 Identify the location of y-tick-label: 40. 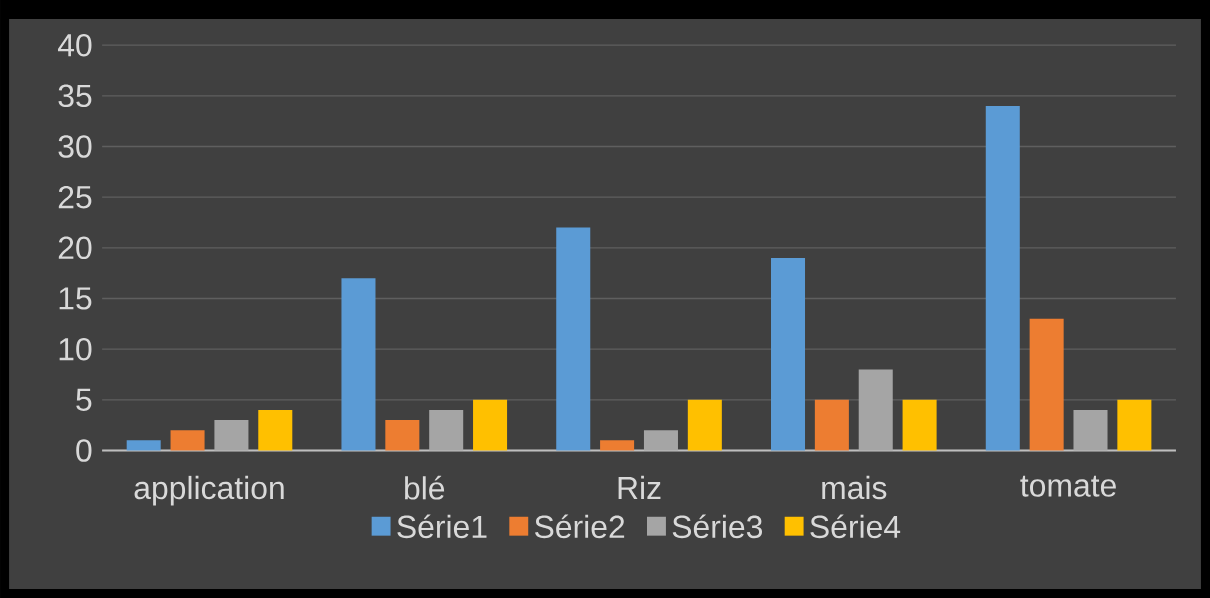
(74, 45).